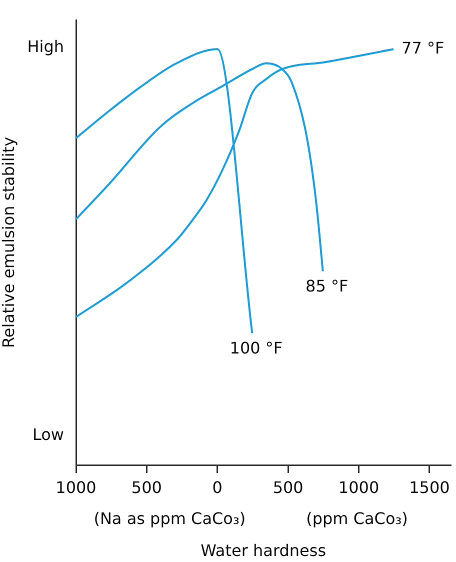 This screenshot has height=562, width=456. What do you see at coordinates (429, 487) in the screenshot?
I see `x-tick-label: 1500` at bounding box center [429, 487].